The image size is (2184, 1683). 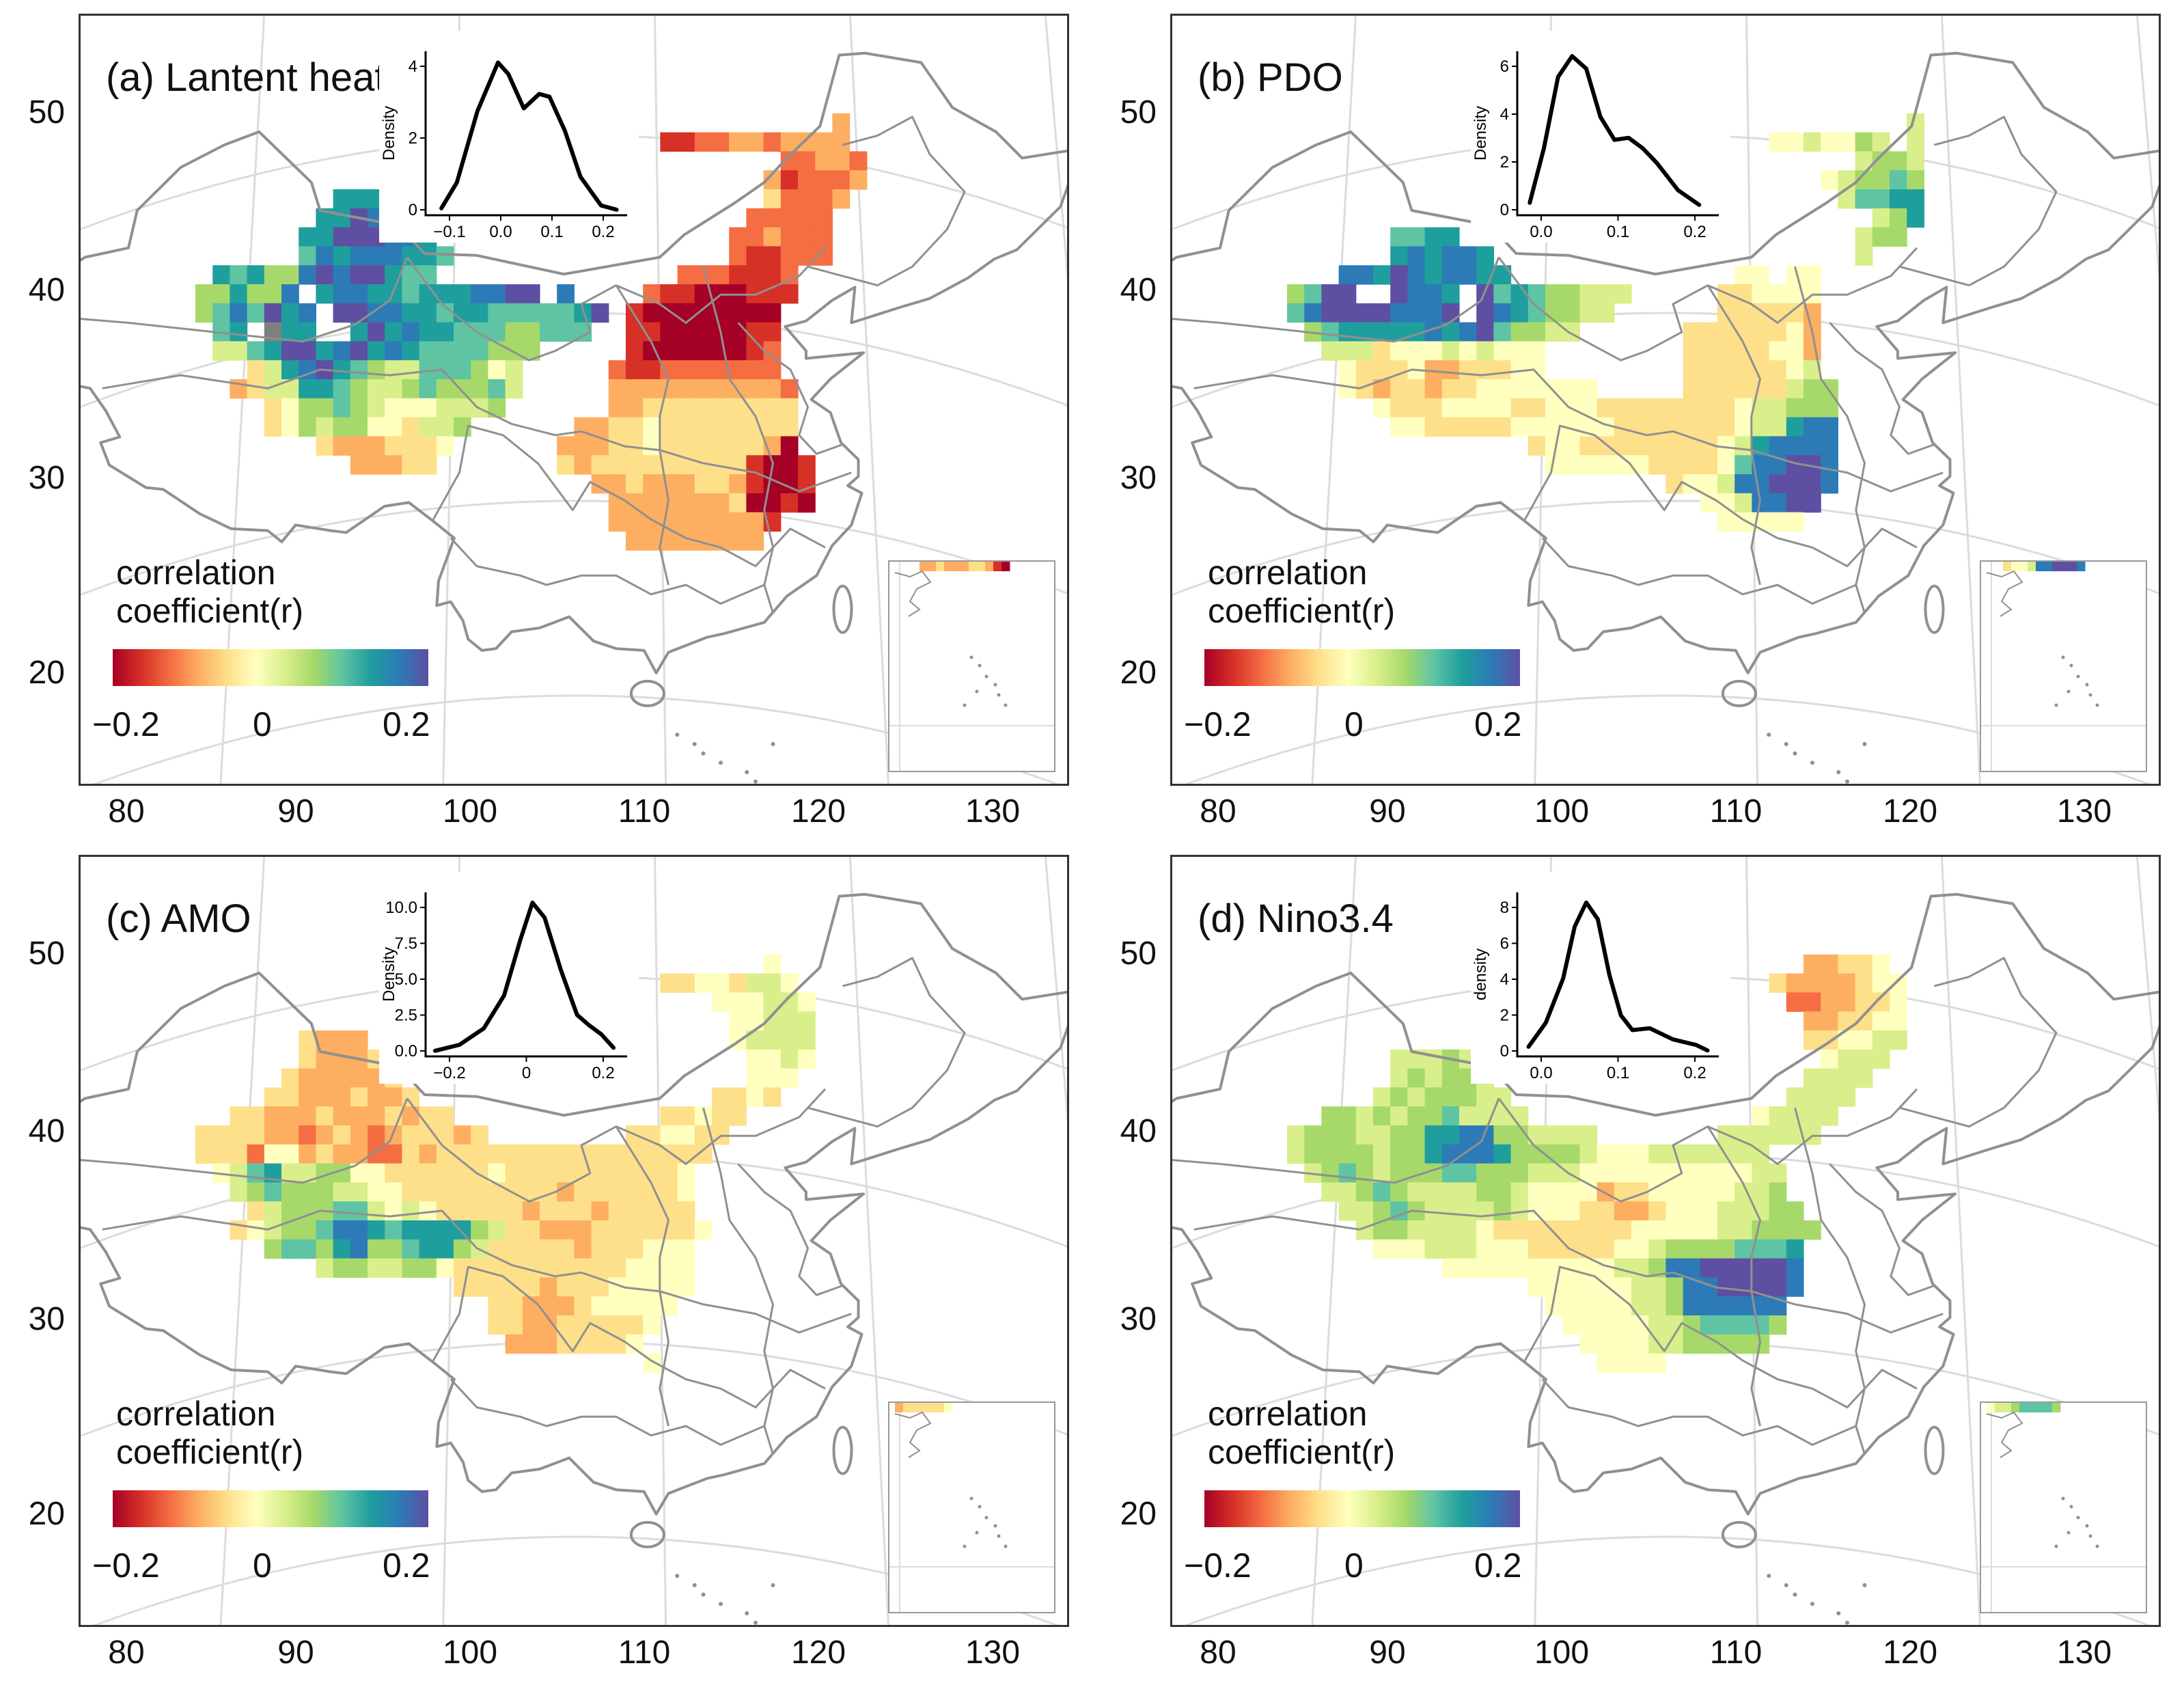 I want to click on lon-label-120: 120, so click(x=1910, y=811).